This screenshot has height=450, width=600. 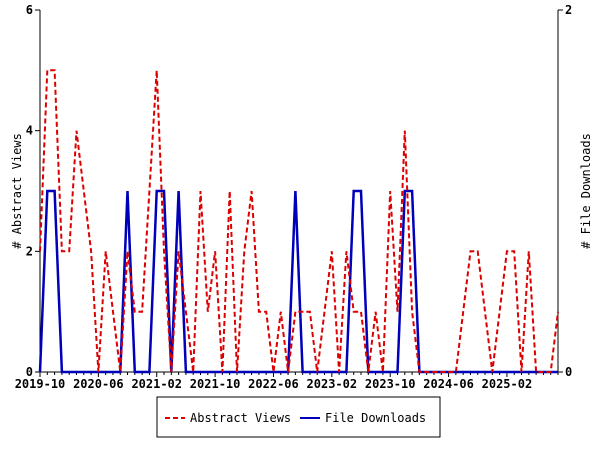 What do you see at coordinates (156, 384) in the screenshot?
I see `x-tick-label: 2021-02` at bounding box center [156, 384].